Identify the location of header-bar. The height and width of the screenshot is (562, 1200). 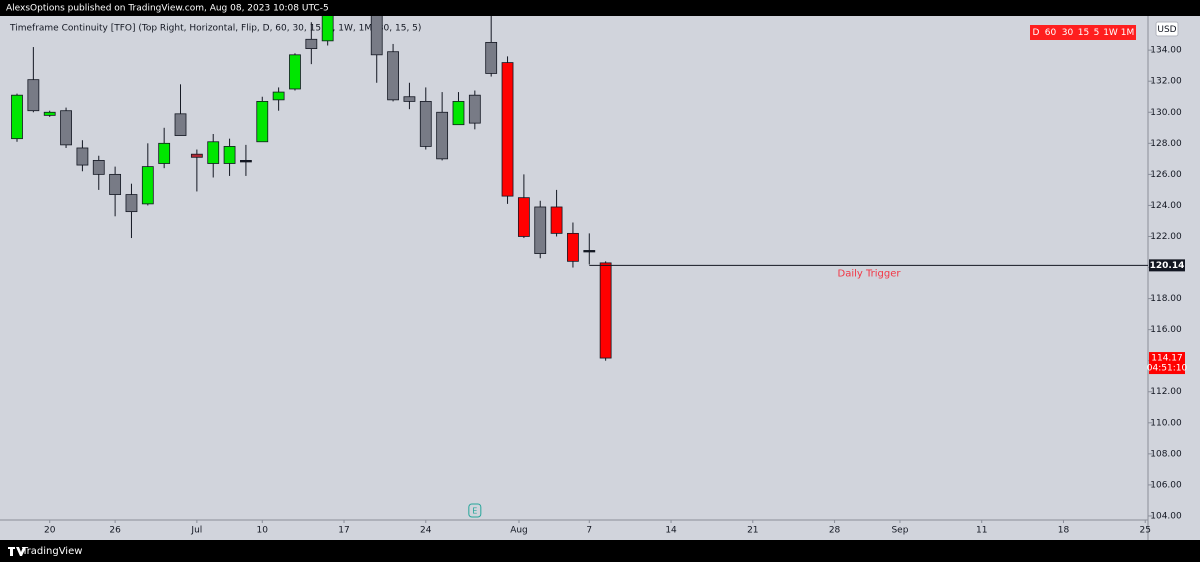
(600, 8).